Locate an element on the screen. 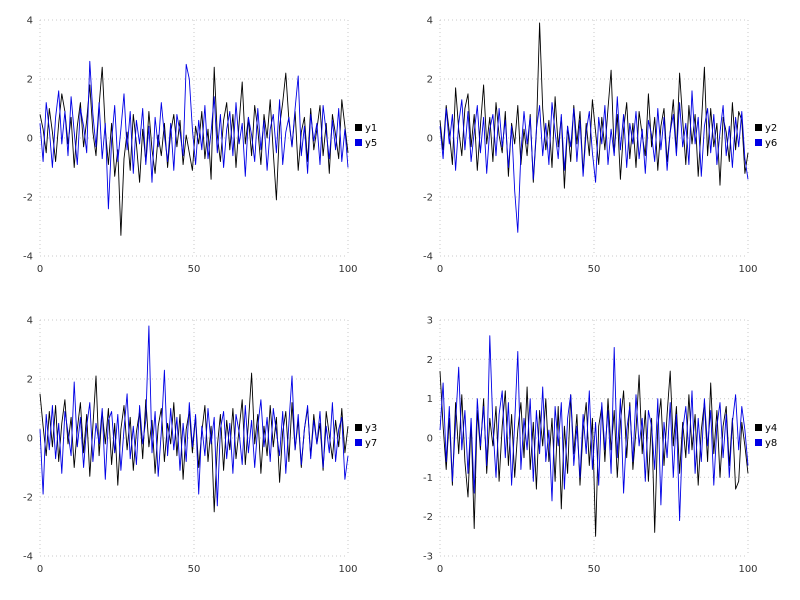 This screenshot has height=600, width=800. legend-swatch-y4 is located at coordinates (758, 427).